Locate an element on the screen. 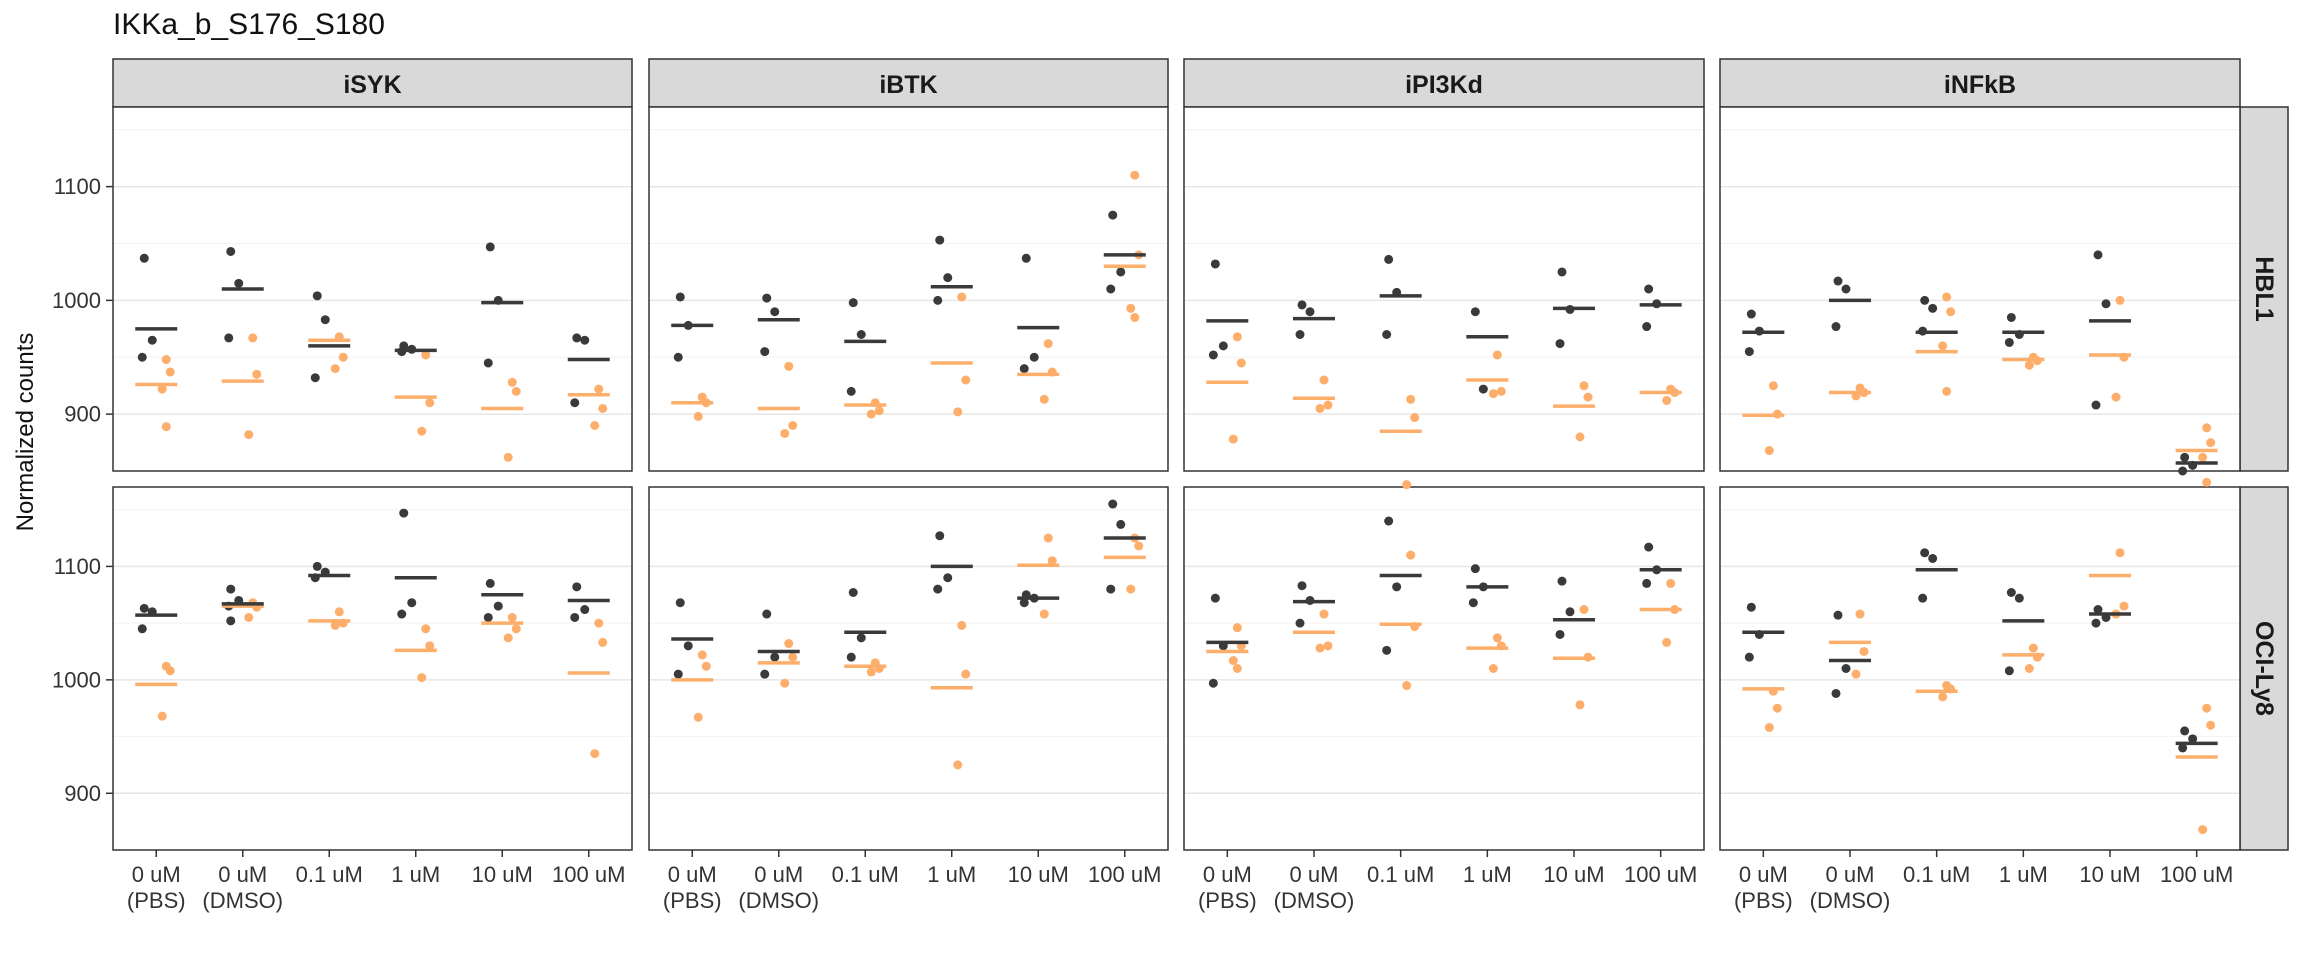 The image size is (2304, 960). x-tick-label: 1 uM is located at coordinates (951, 874).